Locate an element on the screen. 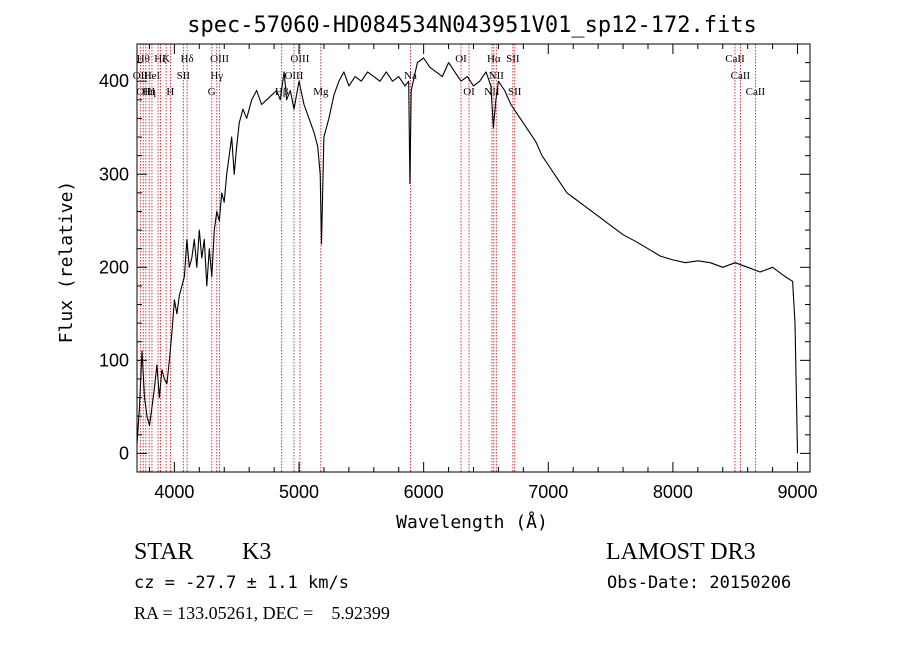 The width and height of the screenshot is (900, 649). object-type: STAR is located at coordinates (164, 552).